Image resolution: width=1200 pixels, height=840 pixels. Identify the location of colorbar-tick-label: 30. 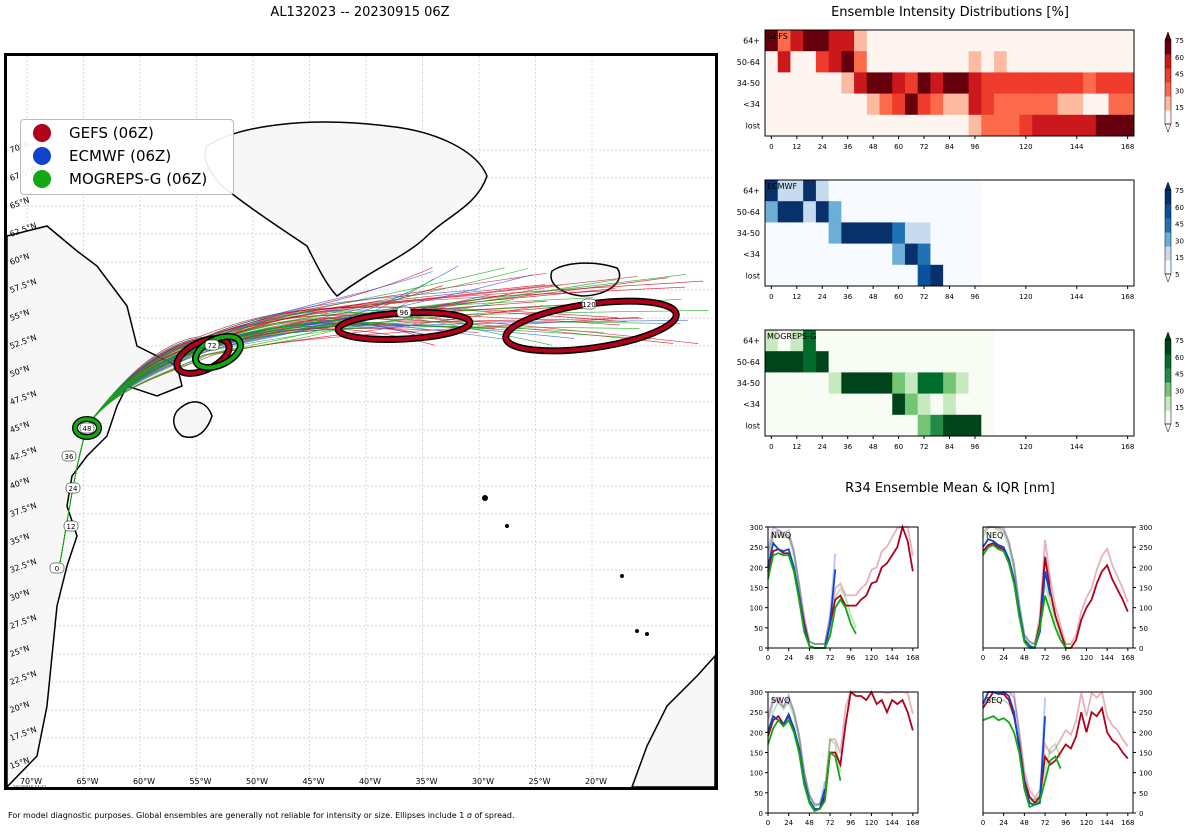
(1179, 91).